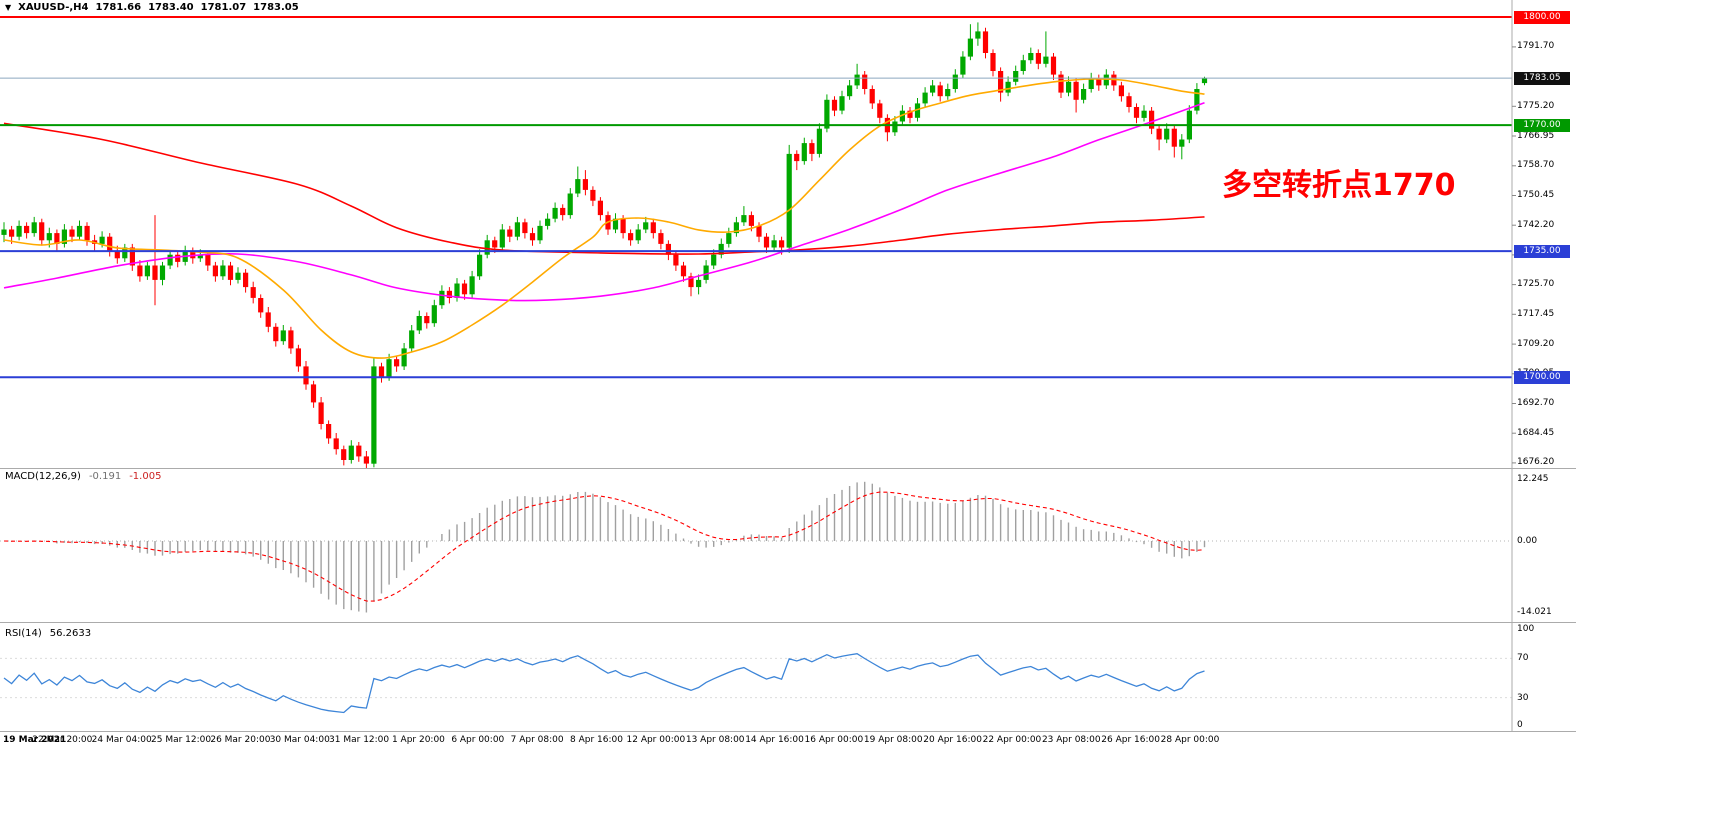 The image size is (1728, 831). What do you see at coordinates (537, 740) in the screenshot?
I see `time-axis-label: 7 Apr 08:00` at bounding box center [537, 740].